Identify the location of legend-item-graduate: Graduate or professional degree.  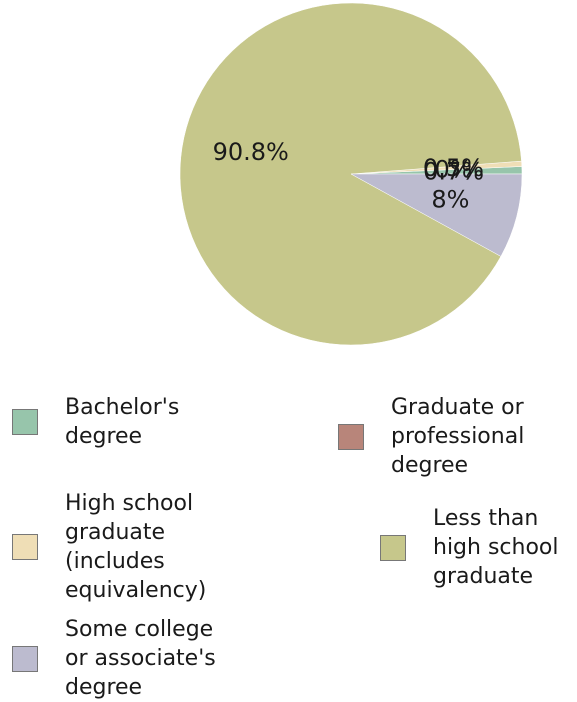
(431, 436).